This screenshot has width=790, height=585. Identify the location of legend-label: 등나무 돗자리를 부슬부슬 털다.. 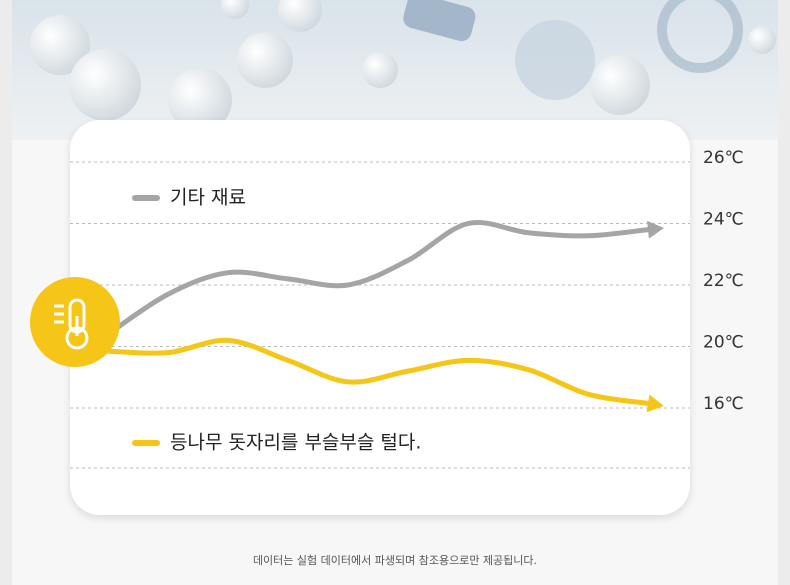
(295, 443).